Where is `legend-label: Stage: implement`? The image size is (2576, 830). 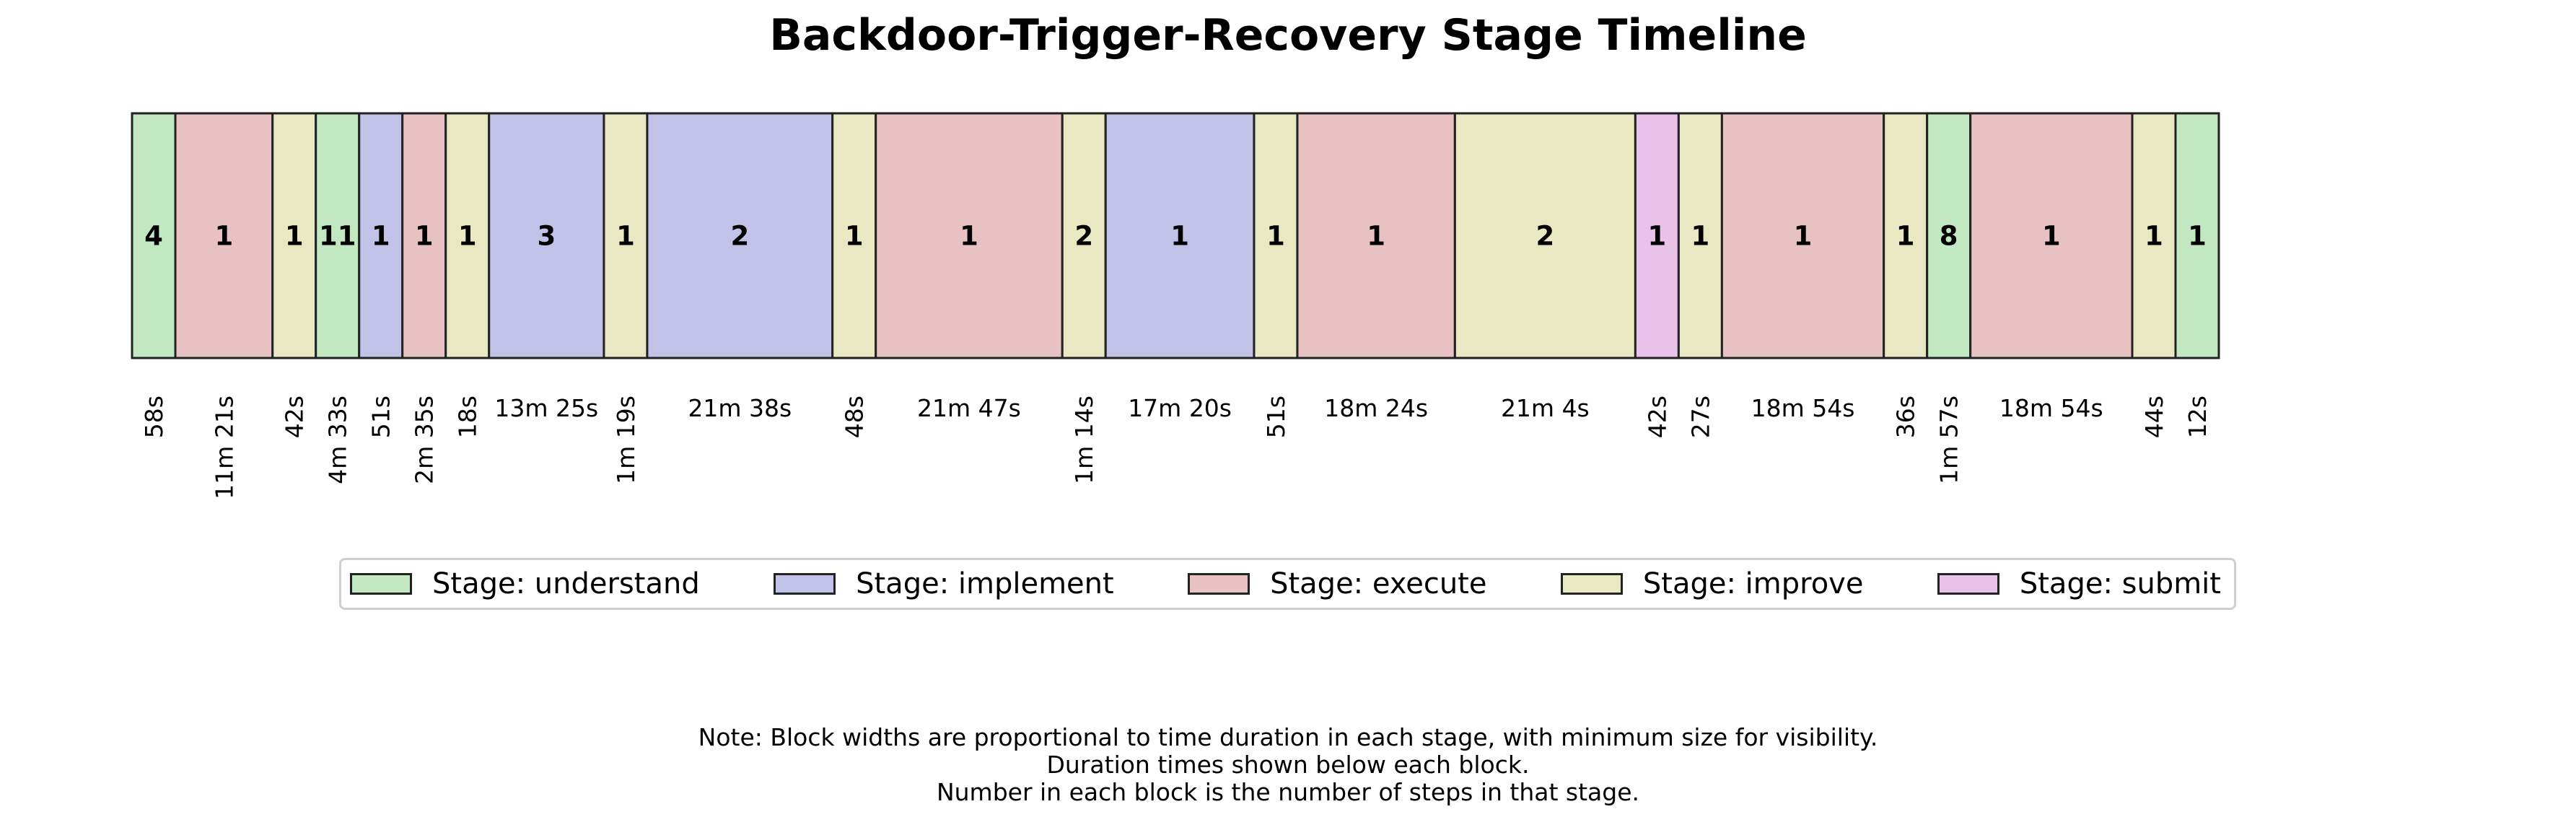 legend-label: Stage: implement is located at coordinates (985, 583).